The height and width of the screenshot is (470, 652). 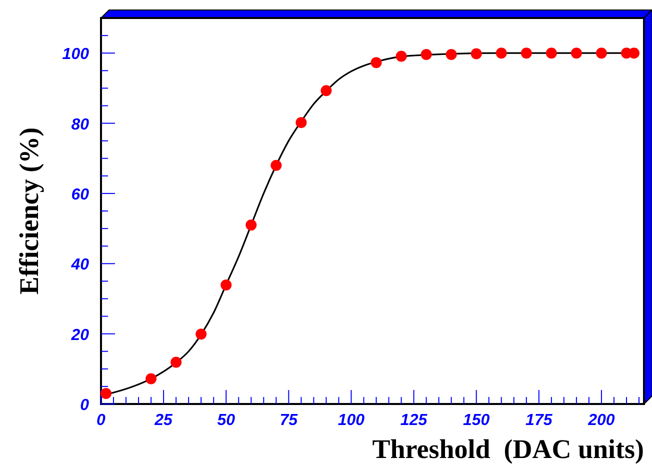 What do you see at coordinates (76, 55) in the screenshot?
I see `y-tick-label: 100` at bounding box center [76, 55].